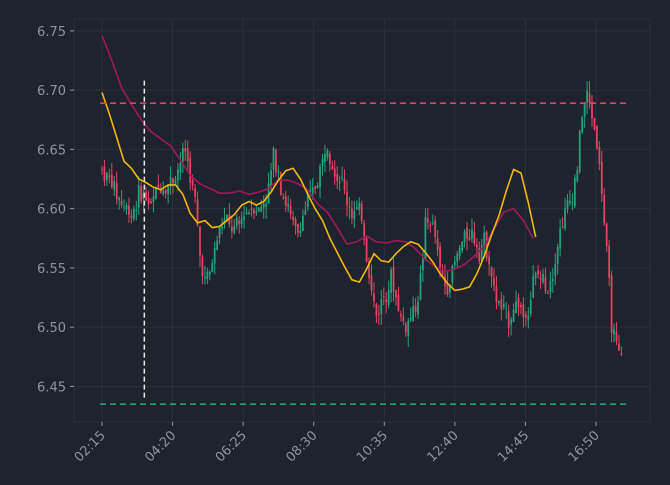 The image size is (670, 485). I want to click on x-tick-label: 16:50, so click(584, 446).